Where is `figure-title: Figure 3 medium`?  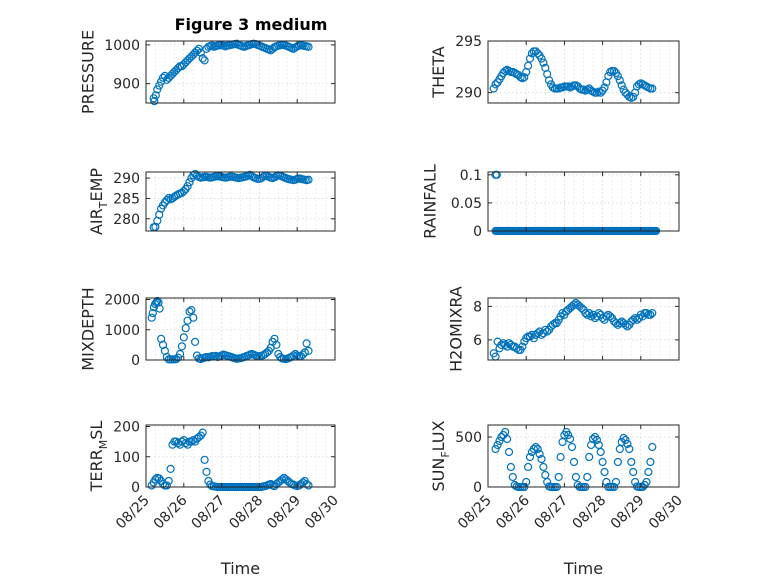
figure-title: Figure 3 medium is located at coordinates (251, 24).